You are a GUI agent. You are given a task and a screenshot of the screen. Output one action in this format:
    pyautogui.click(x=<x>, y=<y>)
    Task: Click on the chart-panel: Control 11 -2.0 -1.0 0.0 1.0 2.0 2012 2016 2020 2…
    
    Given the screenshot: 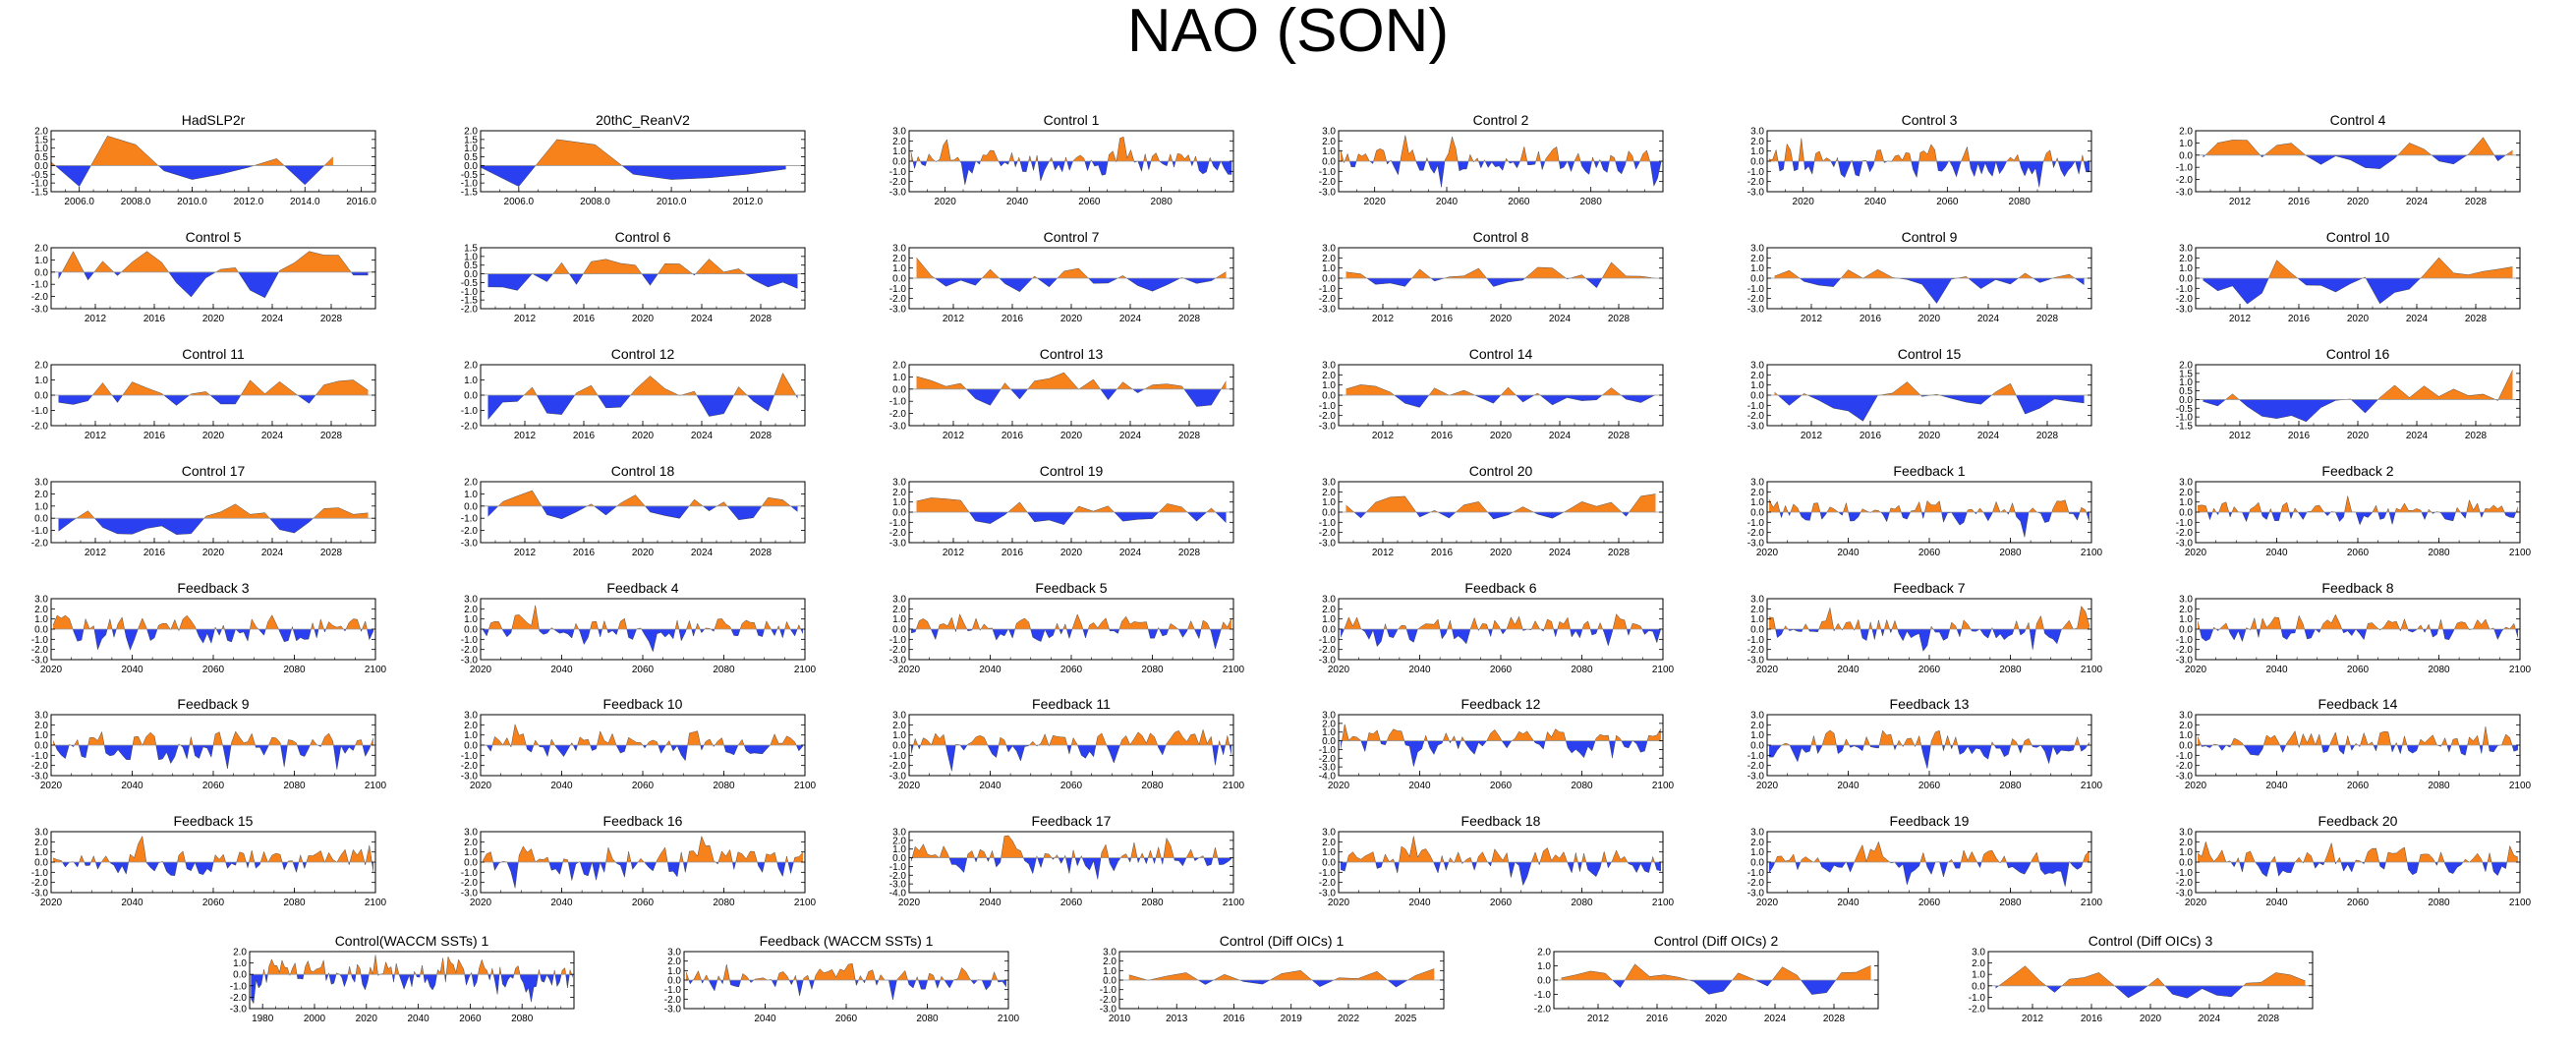 What is the action you would take?
    pyautogui.click(x=203, y=393)
    